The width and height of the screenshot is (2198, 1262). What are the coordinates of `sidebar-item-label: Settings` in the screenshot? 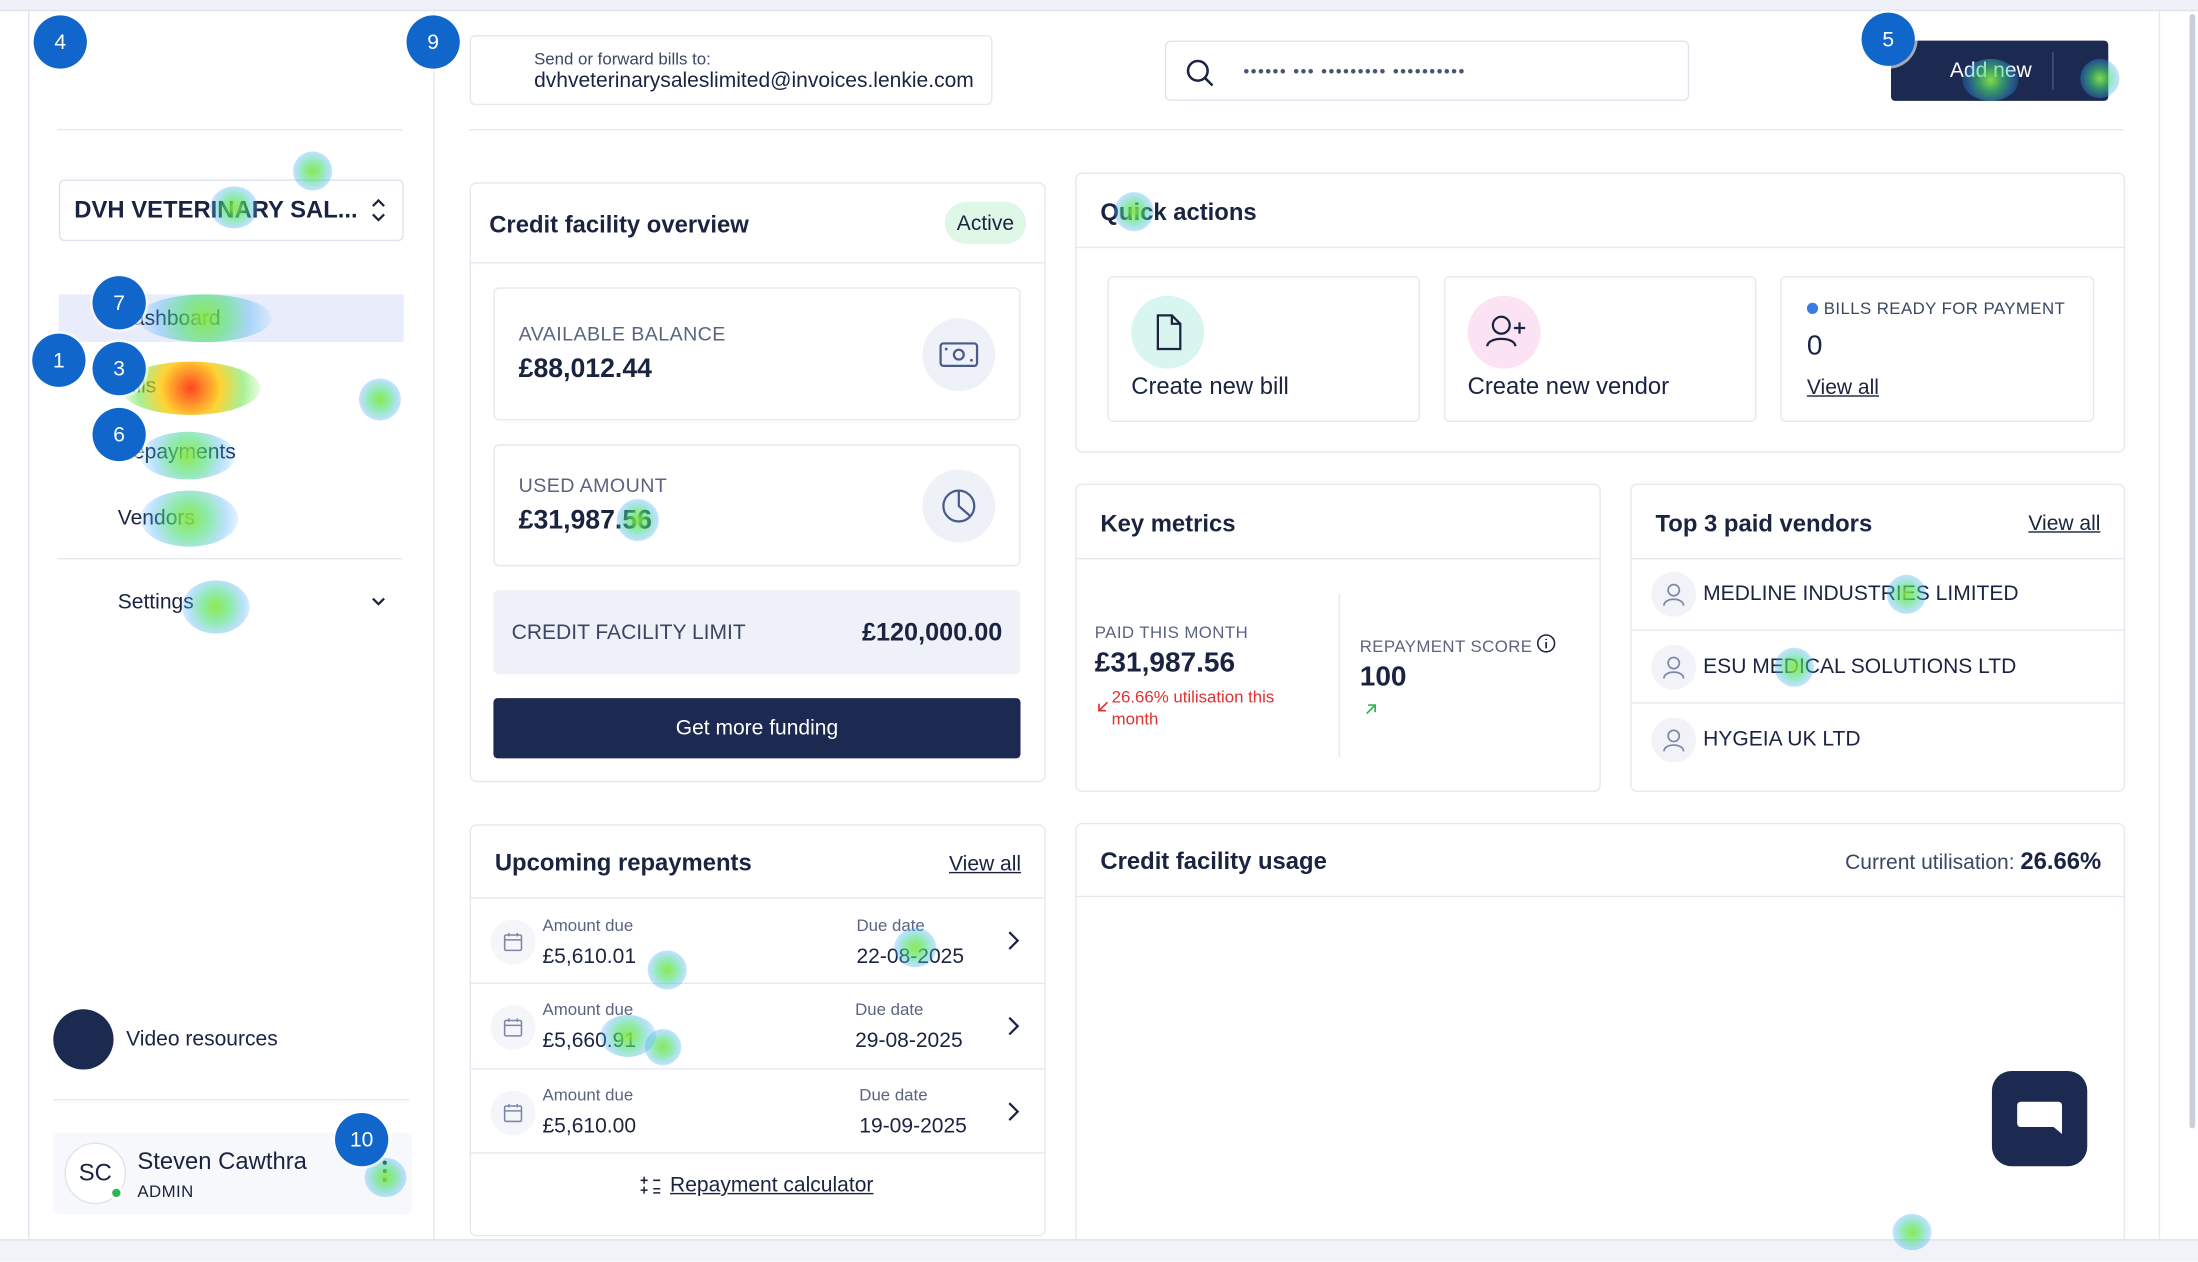 It's located at (155, 601).